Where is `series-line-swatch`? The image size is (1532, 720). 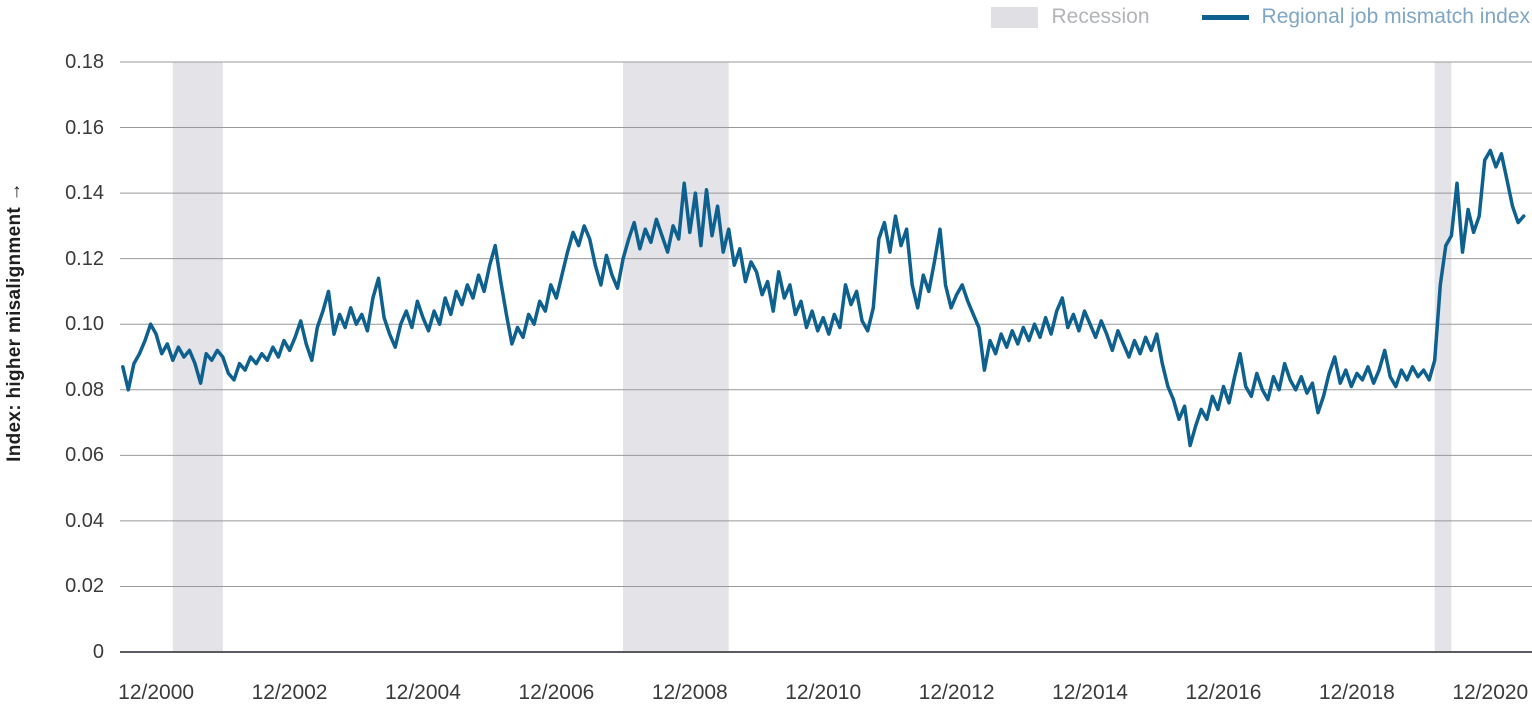
series-line-swatch is located at coordinates (1225, 17).